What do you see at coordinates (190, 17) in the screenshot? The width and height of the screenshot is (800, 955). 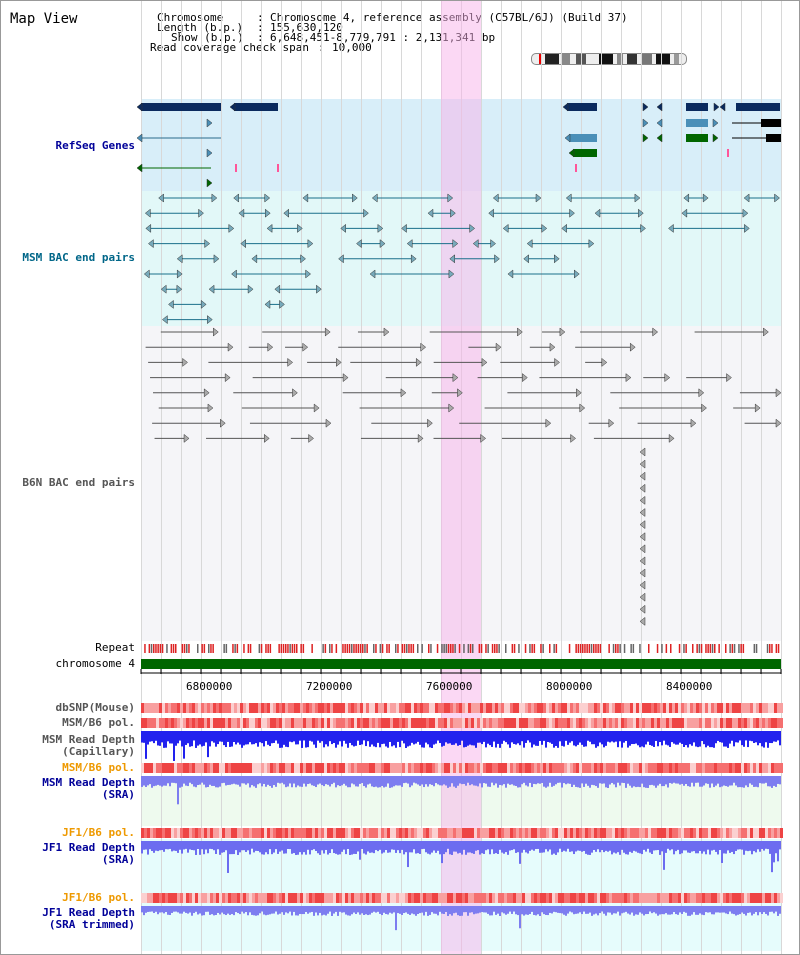 I see `chromosome-label: Chromosome` at bounding box center [190, 17].